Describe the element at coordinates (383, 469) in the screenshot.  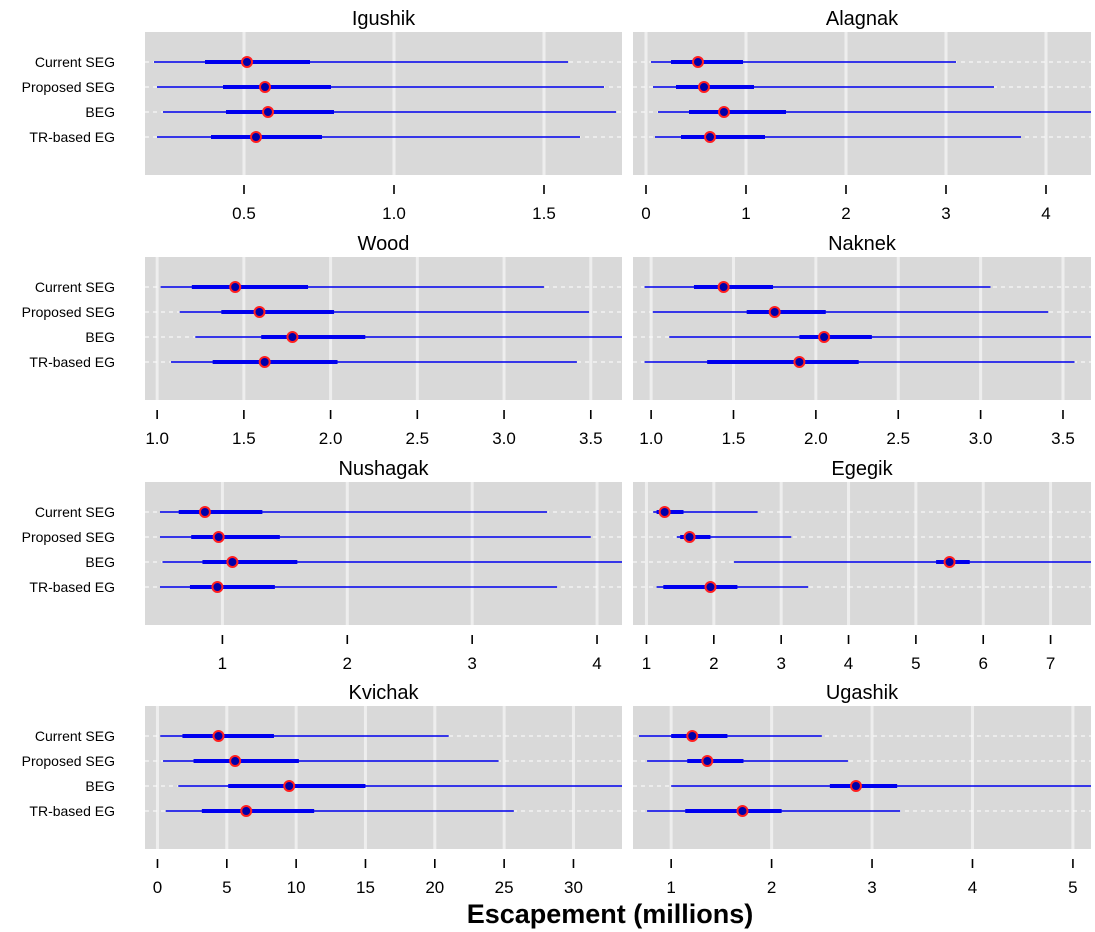
I see `panel-title: Nushagak` at that location.